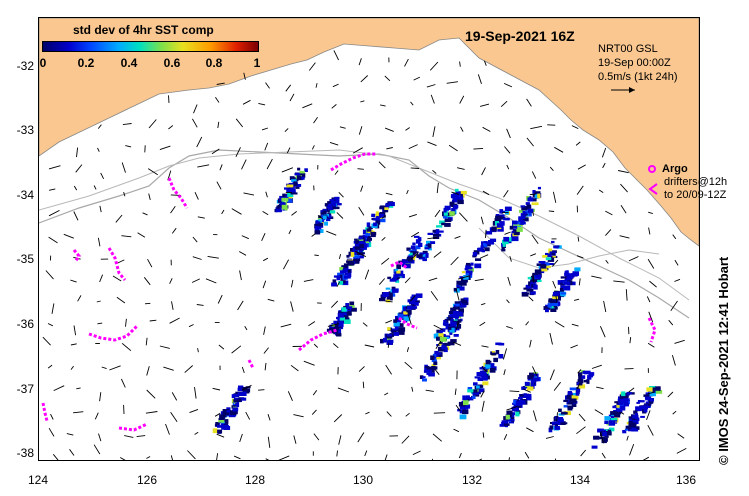 The height and width of the screenshot is (496, 749). Describe the element at coordinates (257, 63) in the screenshot. I see `colorbar-tick-1: 1` at that location.